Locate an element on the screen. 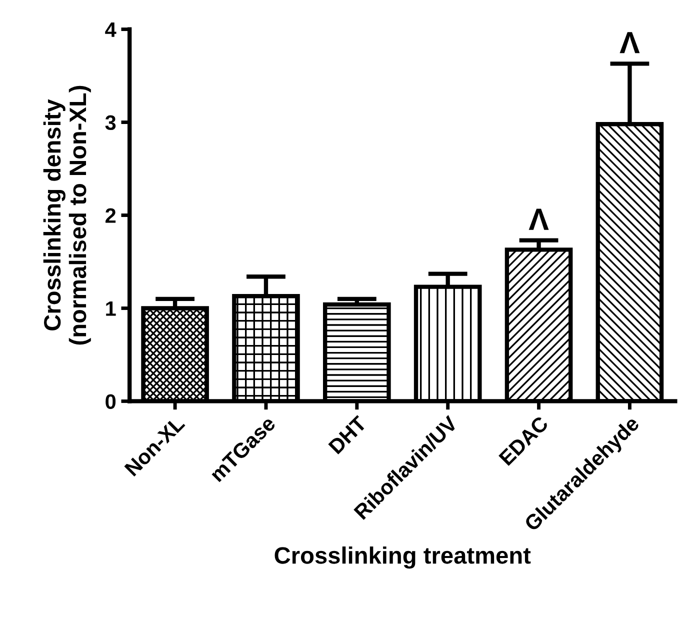 Image resolution: width=682 pixels, height=623 pixels. y-tick-label: 3 is located at coordinates (110, 122).